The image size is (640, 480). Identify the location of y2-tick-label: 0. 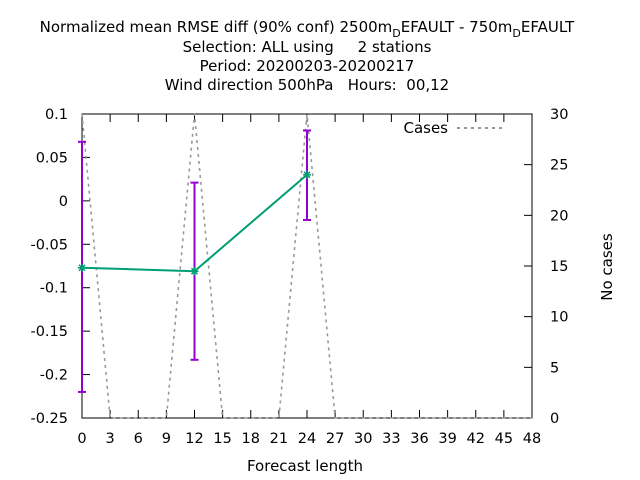
(554, 419).